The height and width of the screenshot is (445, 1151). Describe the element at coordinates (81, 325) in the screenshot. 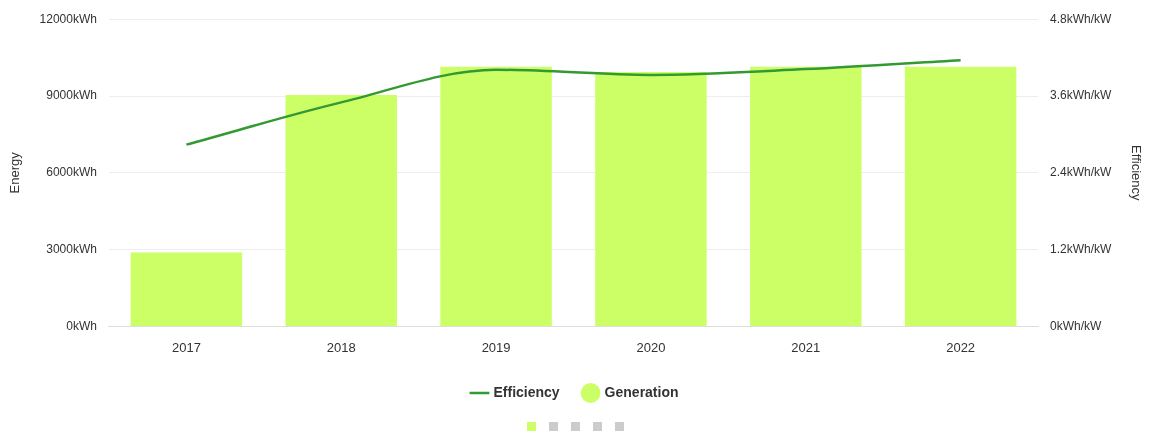

I see `y-tick-label: 0kWh` at that location.